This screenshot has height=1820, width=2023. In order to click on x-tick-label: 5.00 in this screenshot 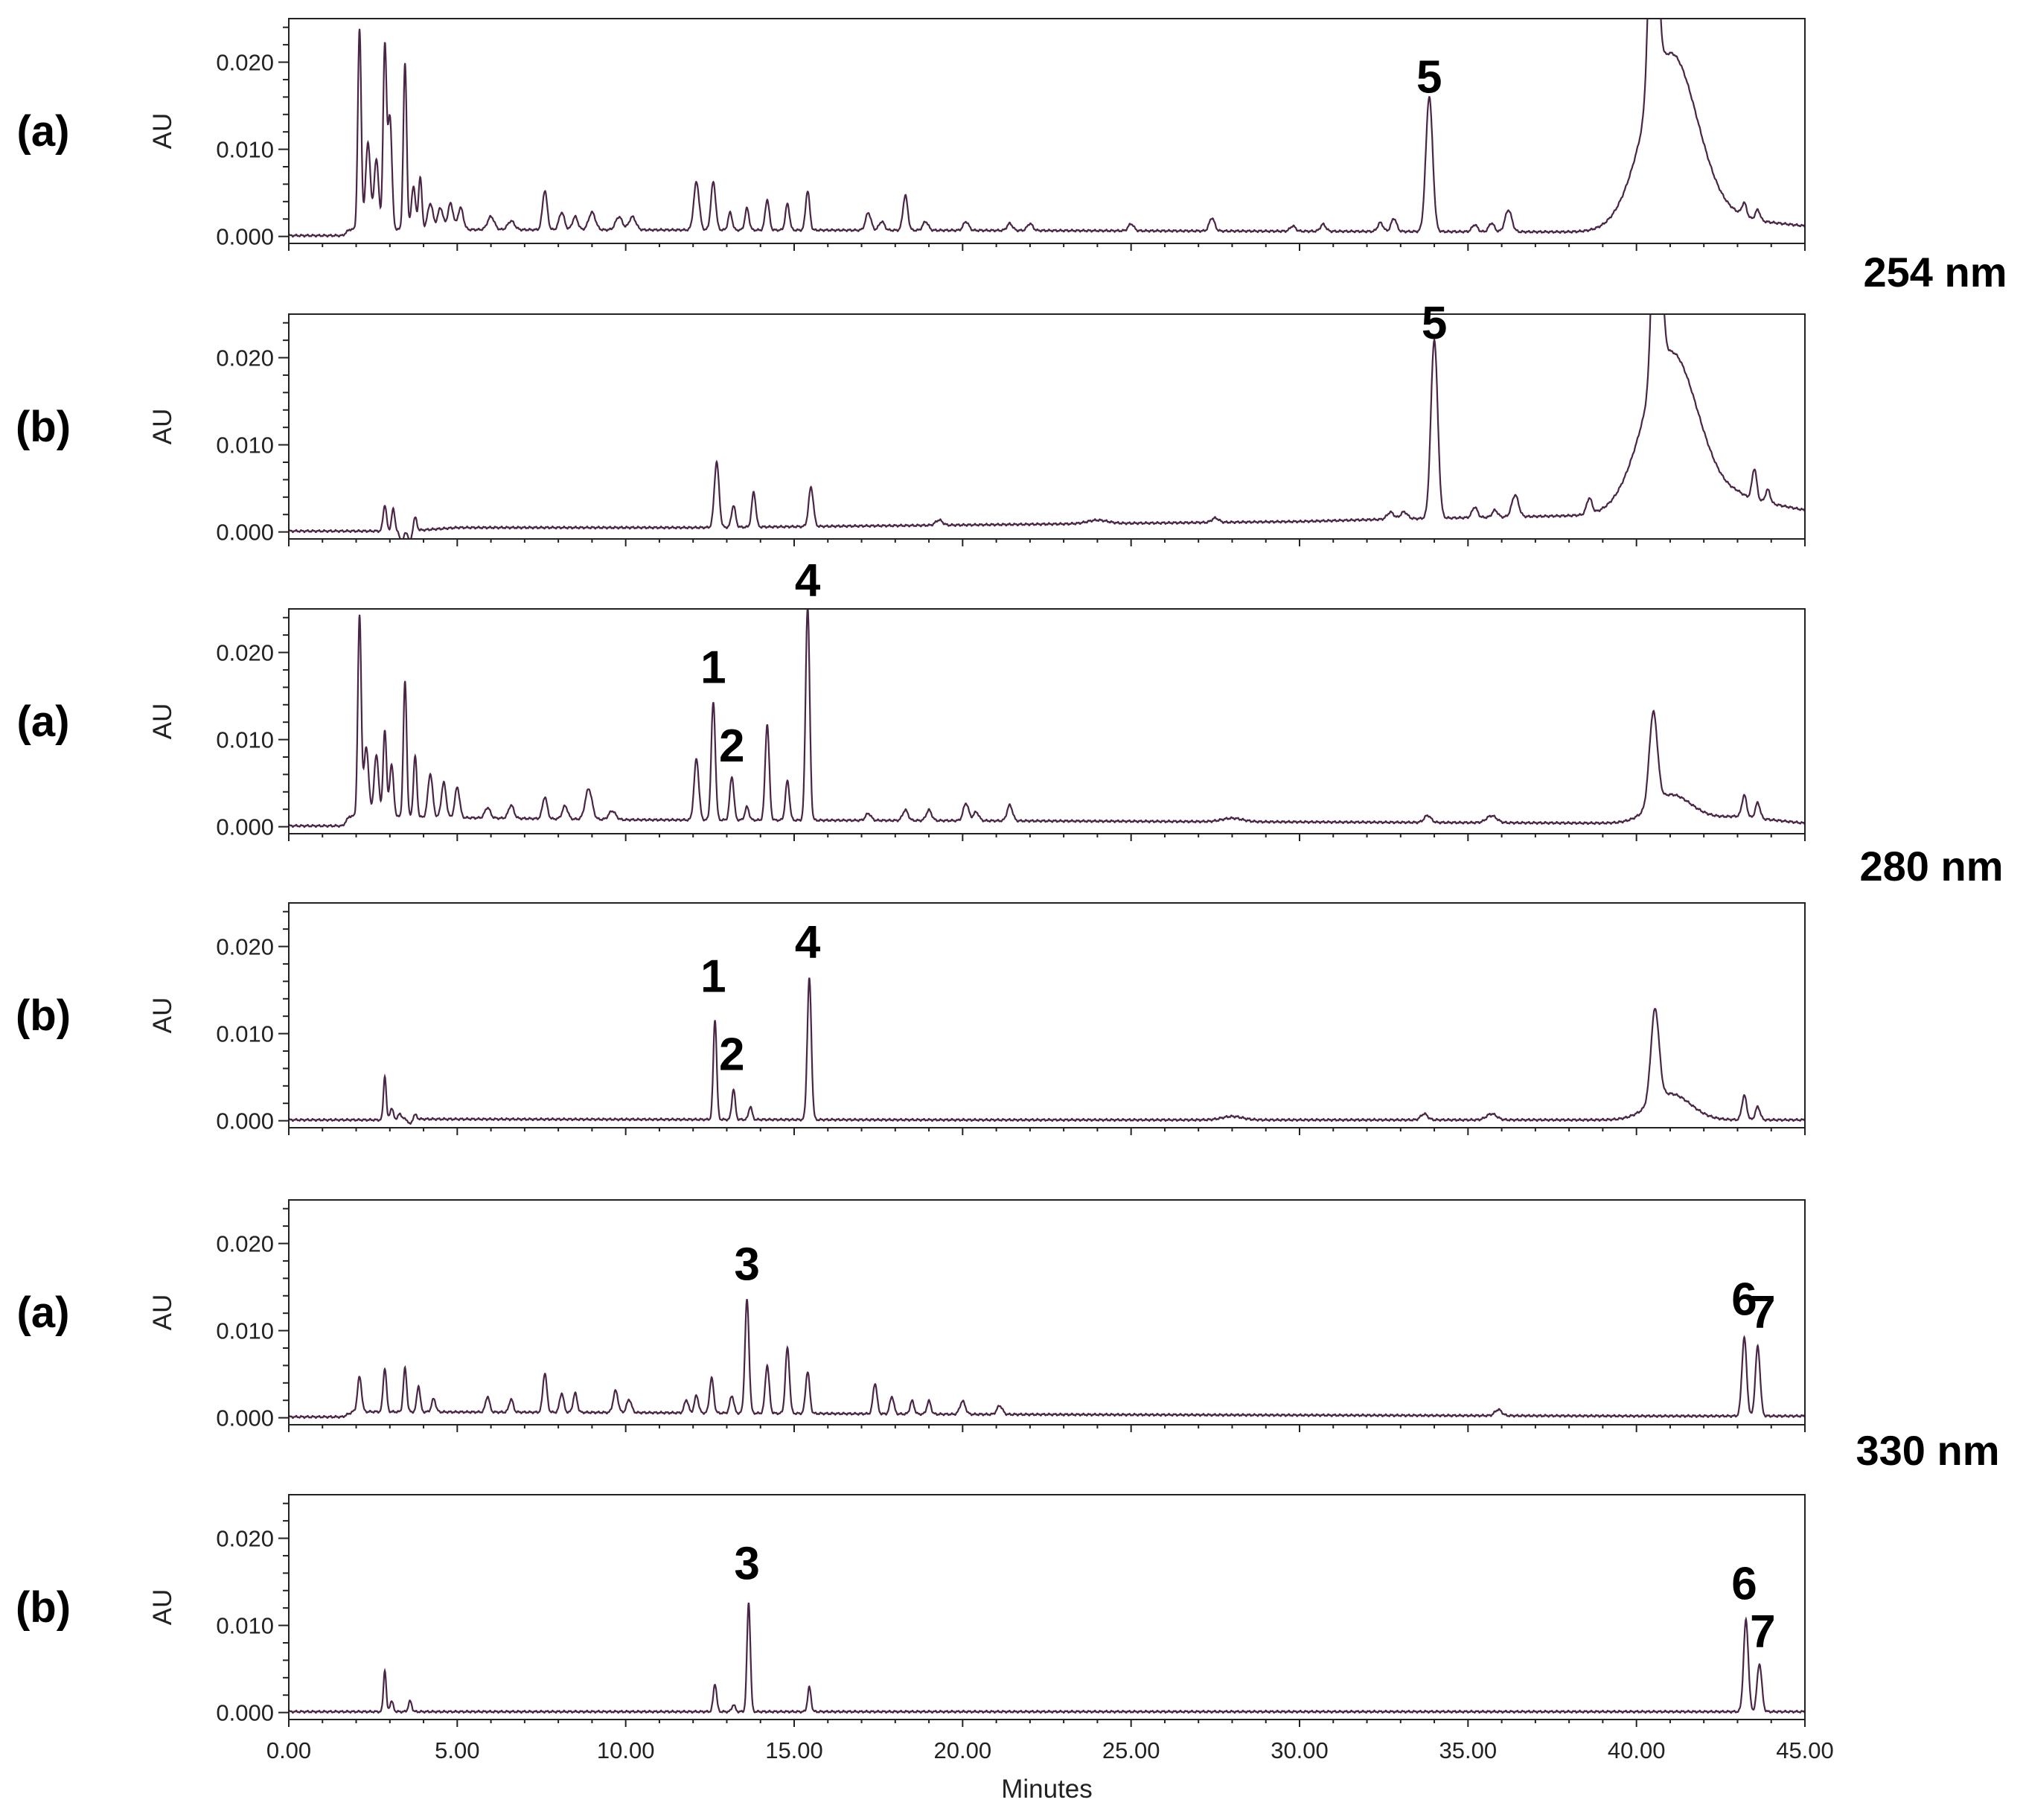, I will do `click(457, 1750)`.